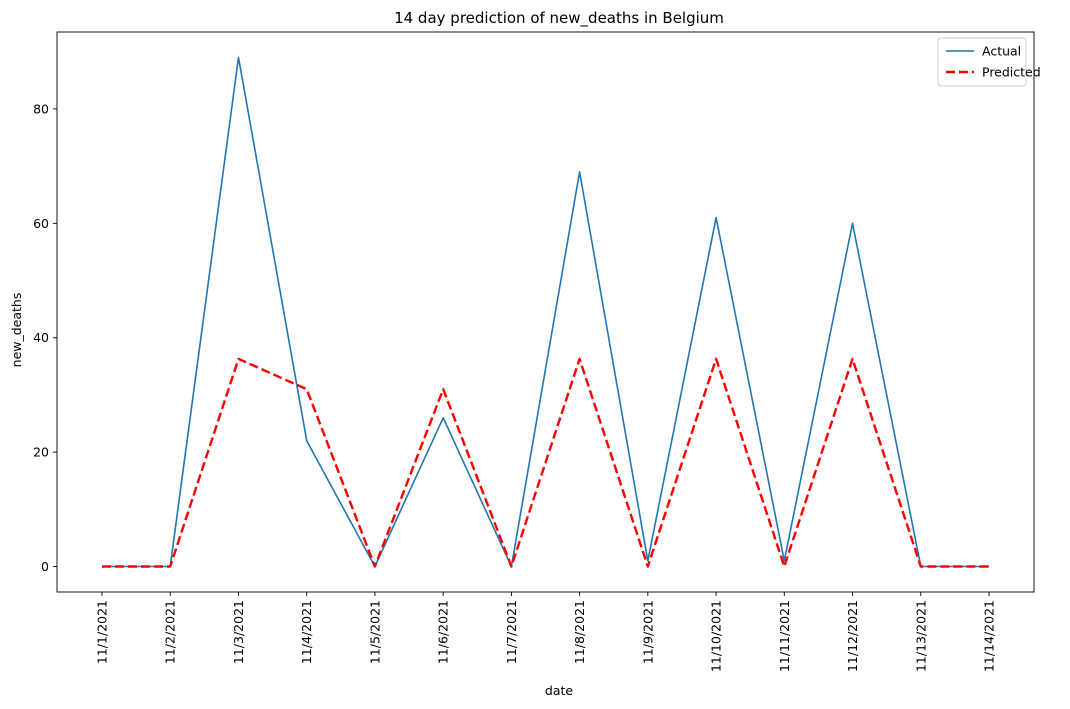 The width and height of the screenshot is (1070, 709). I want to click on x-tick-label: 11/13/2021, so click(920, 636).